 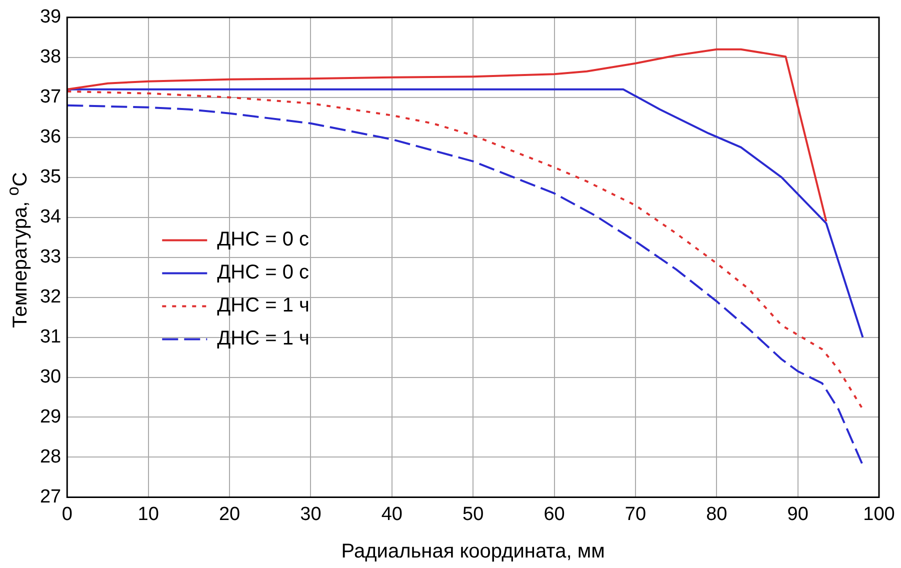 I want to click on x-tick-label: 70, so click(x=635, y=514).